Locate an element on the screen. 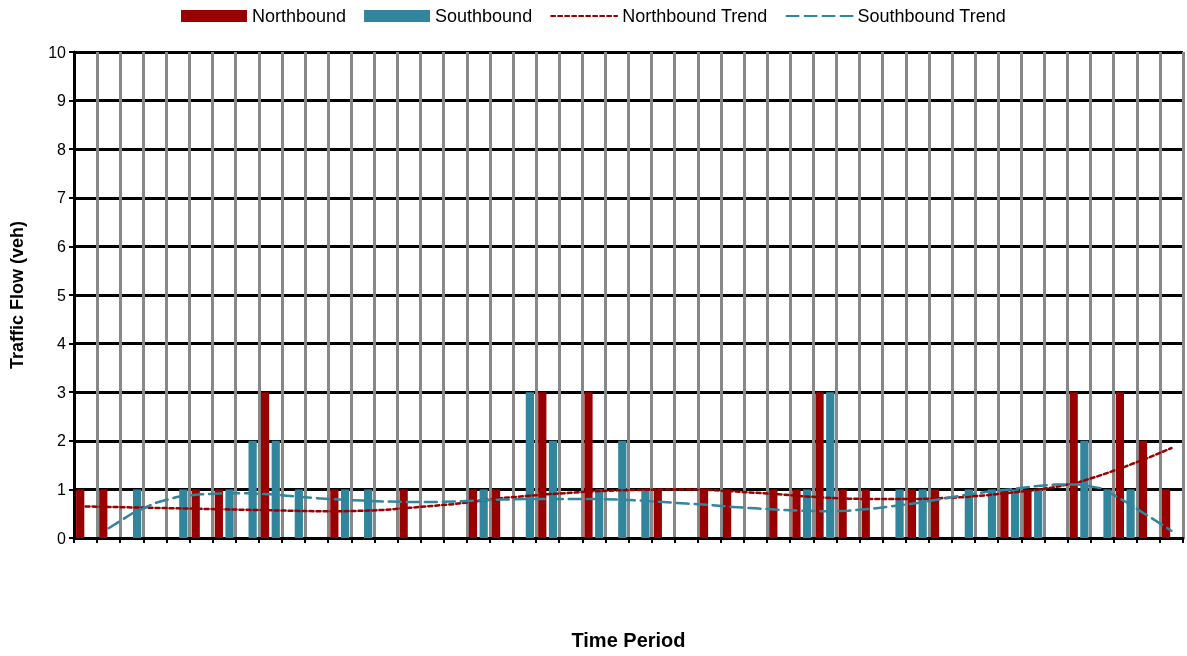 This screenshot has height=656, width=1187. y-tick-label: 9 is located at coordinates (62, 101).